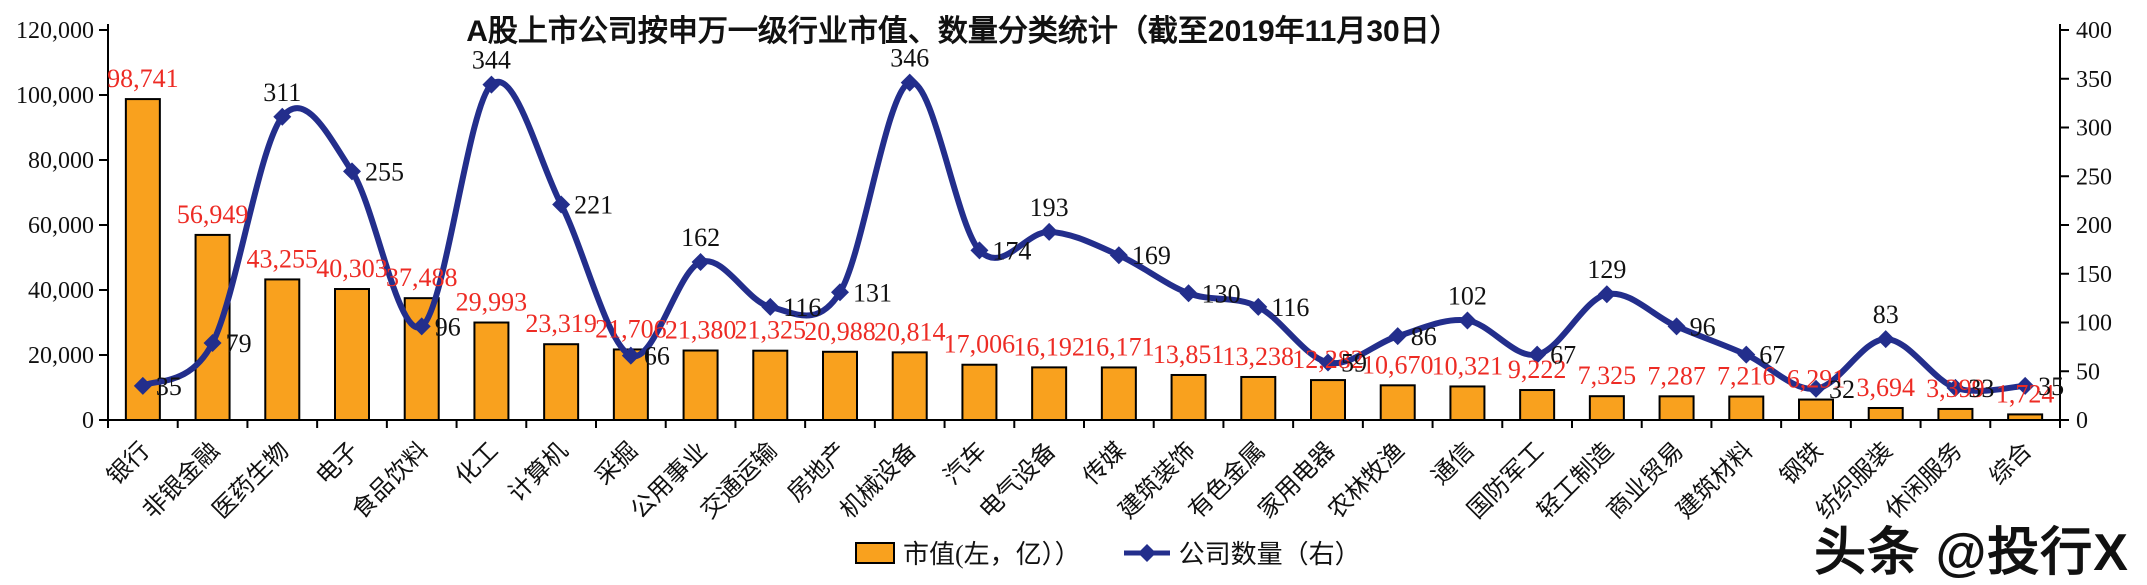 Image resolution: width=2147 pixels, height=585 pixels. Describe the element at coordinates (61, 226) in the screenshot. I see `y-left-tick-label: 60,000` at that location.